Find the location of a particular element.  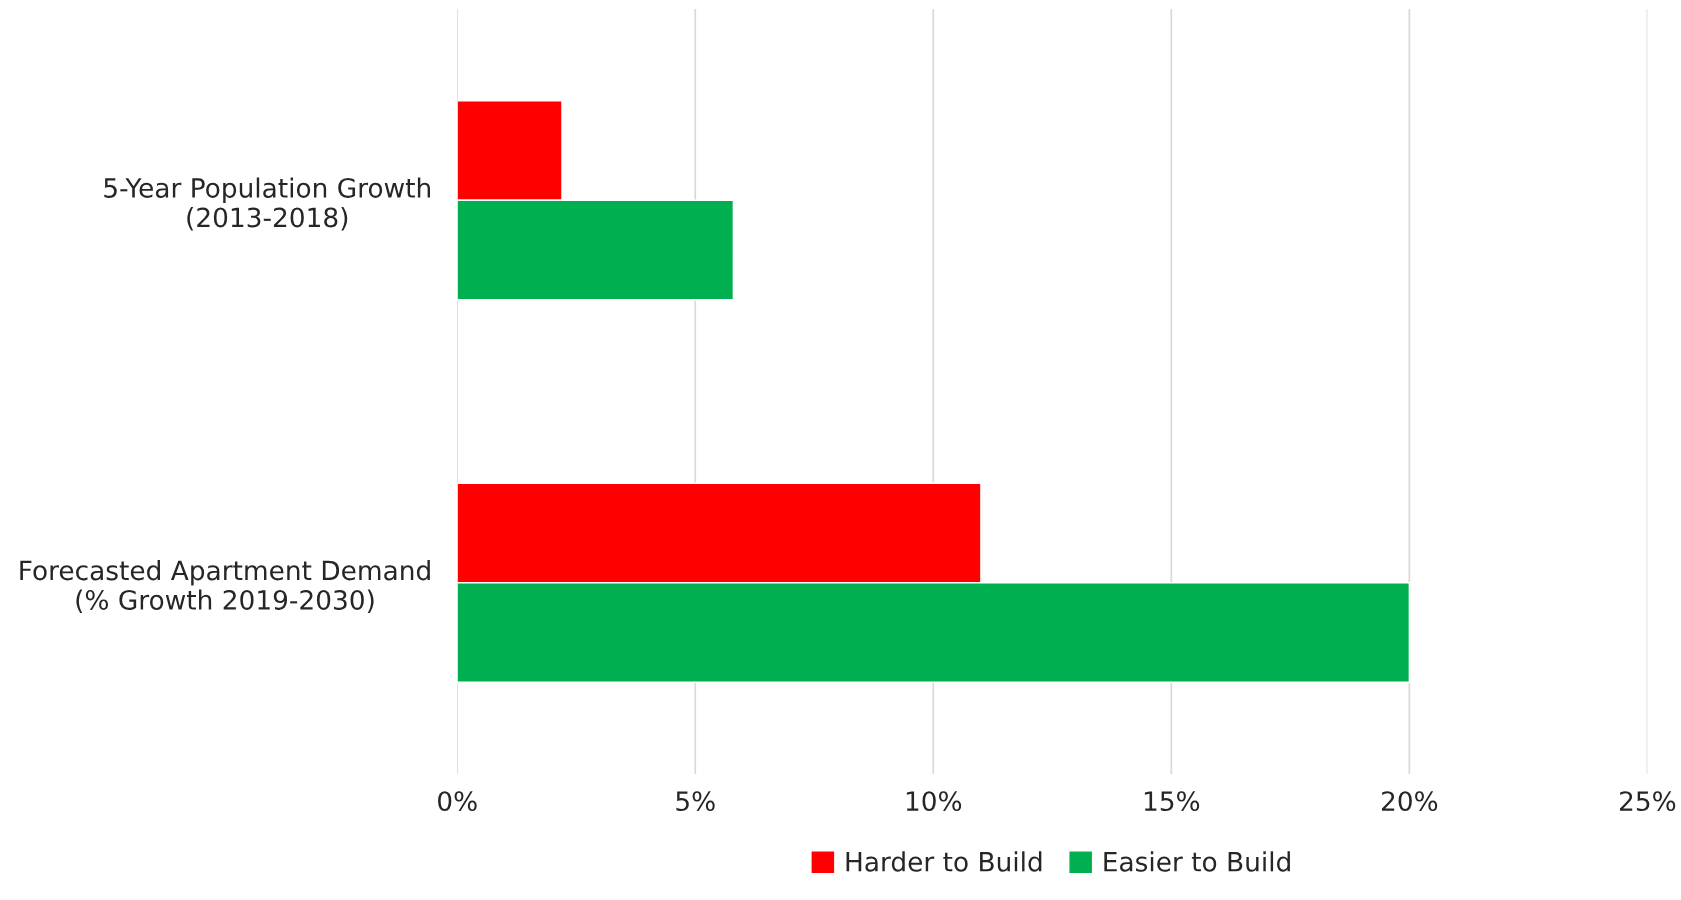

y-tick-label: Forecasted Apartment Demand (% Growth 2019-2030) is located at coordinates (225, 586).